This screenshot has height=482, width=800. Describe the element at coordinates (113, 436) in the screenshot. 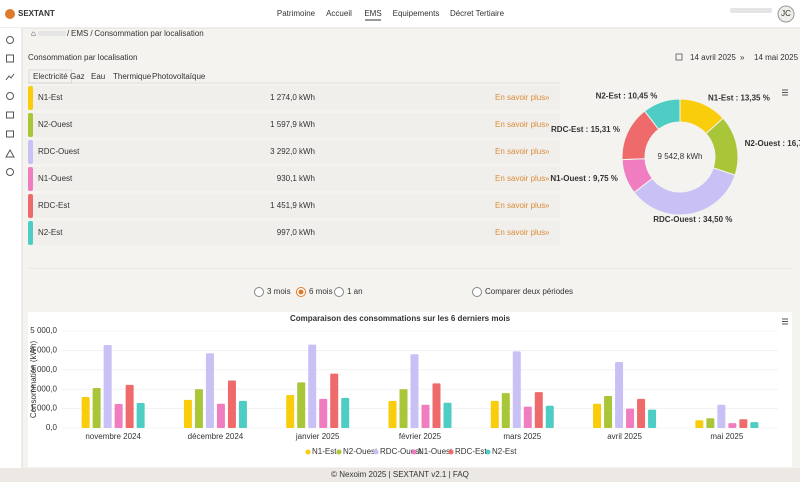

I see `x-tick-label: novembre 2024` at that location.